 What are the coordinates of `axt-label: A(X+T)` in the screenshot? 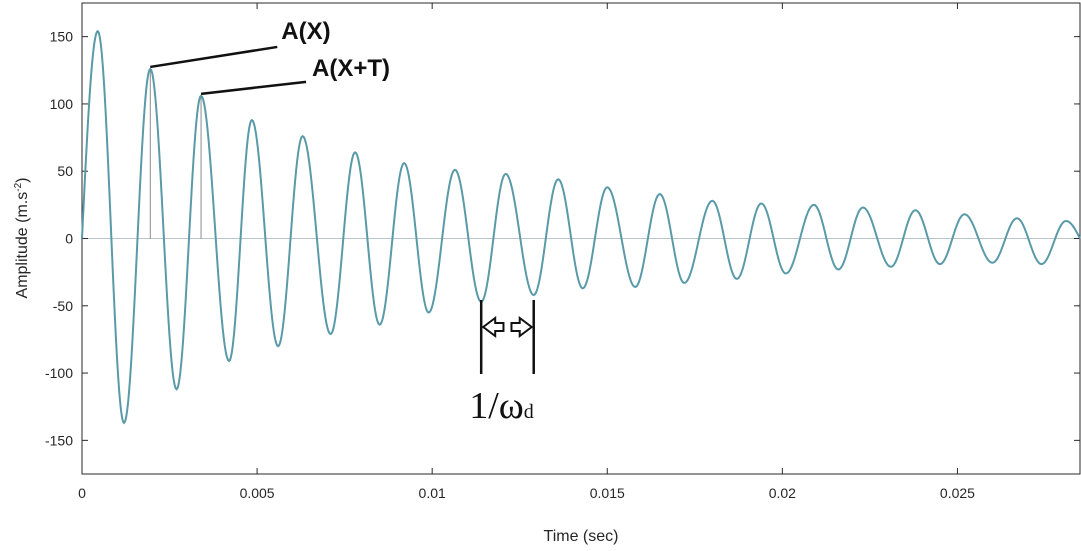 It's located at (351, 68).